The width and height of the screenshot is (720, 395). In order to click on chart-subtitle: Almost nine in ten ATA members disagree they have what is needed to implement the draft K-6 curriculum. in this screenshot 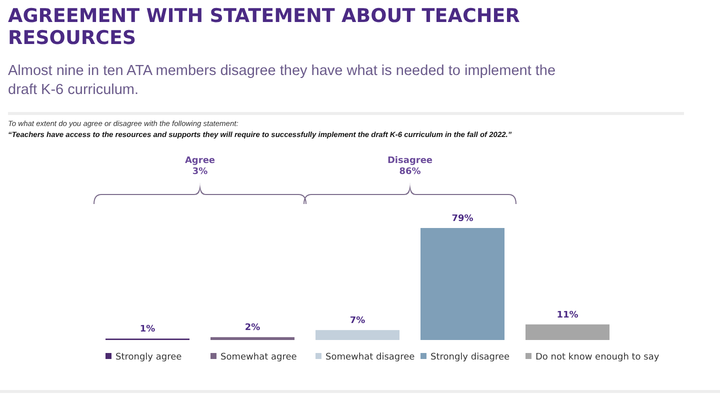, I will do `click(282, 80)`.